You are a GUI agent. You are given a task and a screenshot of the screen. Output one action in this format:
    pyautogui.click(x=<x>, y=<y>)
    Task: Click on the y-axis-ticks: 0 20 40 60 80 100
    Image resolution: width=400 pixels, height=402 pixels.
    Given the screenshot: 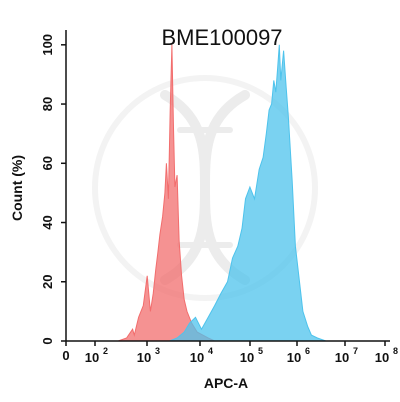 What is the action you would take?
    pyautogui.click(x=53, y=189)
    